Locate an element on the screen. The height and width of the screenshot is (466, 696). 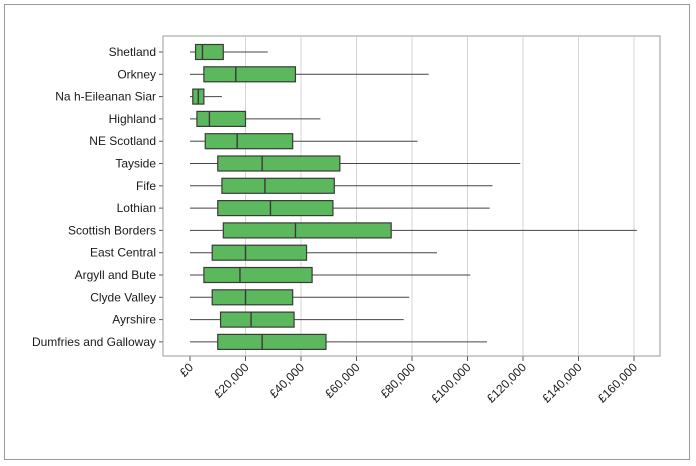
category-label: Fife is located at coordinates (146, 186).